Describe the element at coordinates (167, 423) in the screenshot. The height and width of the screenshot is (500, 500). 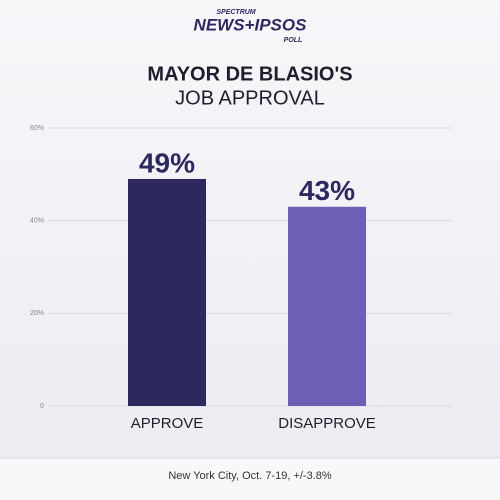
I see `x-tick-label: APPROVE` at that location.